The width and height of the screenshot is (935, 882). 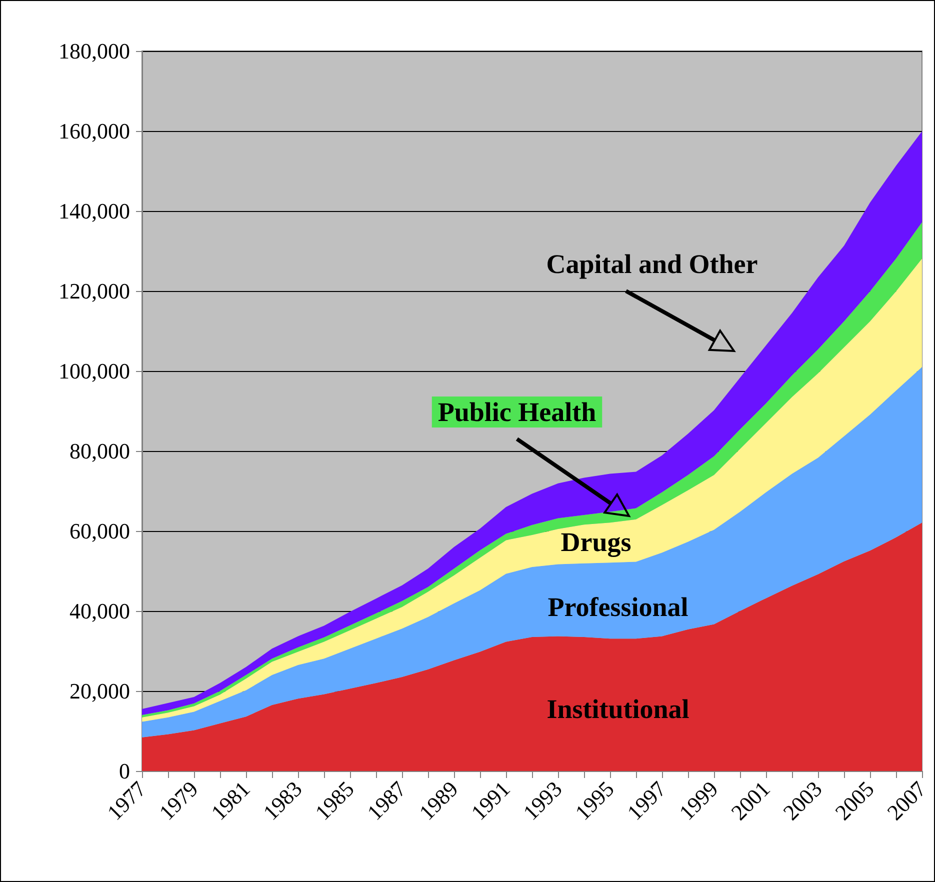 What do you see at coordinates (100, 451) in the screenshot?
I see `y-tick-label: 80,000` at bounding box center [100, 451].